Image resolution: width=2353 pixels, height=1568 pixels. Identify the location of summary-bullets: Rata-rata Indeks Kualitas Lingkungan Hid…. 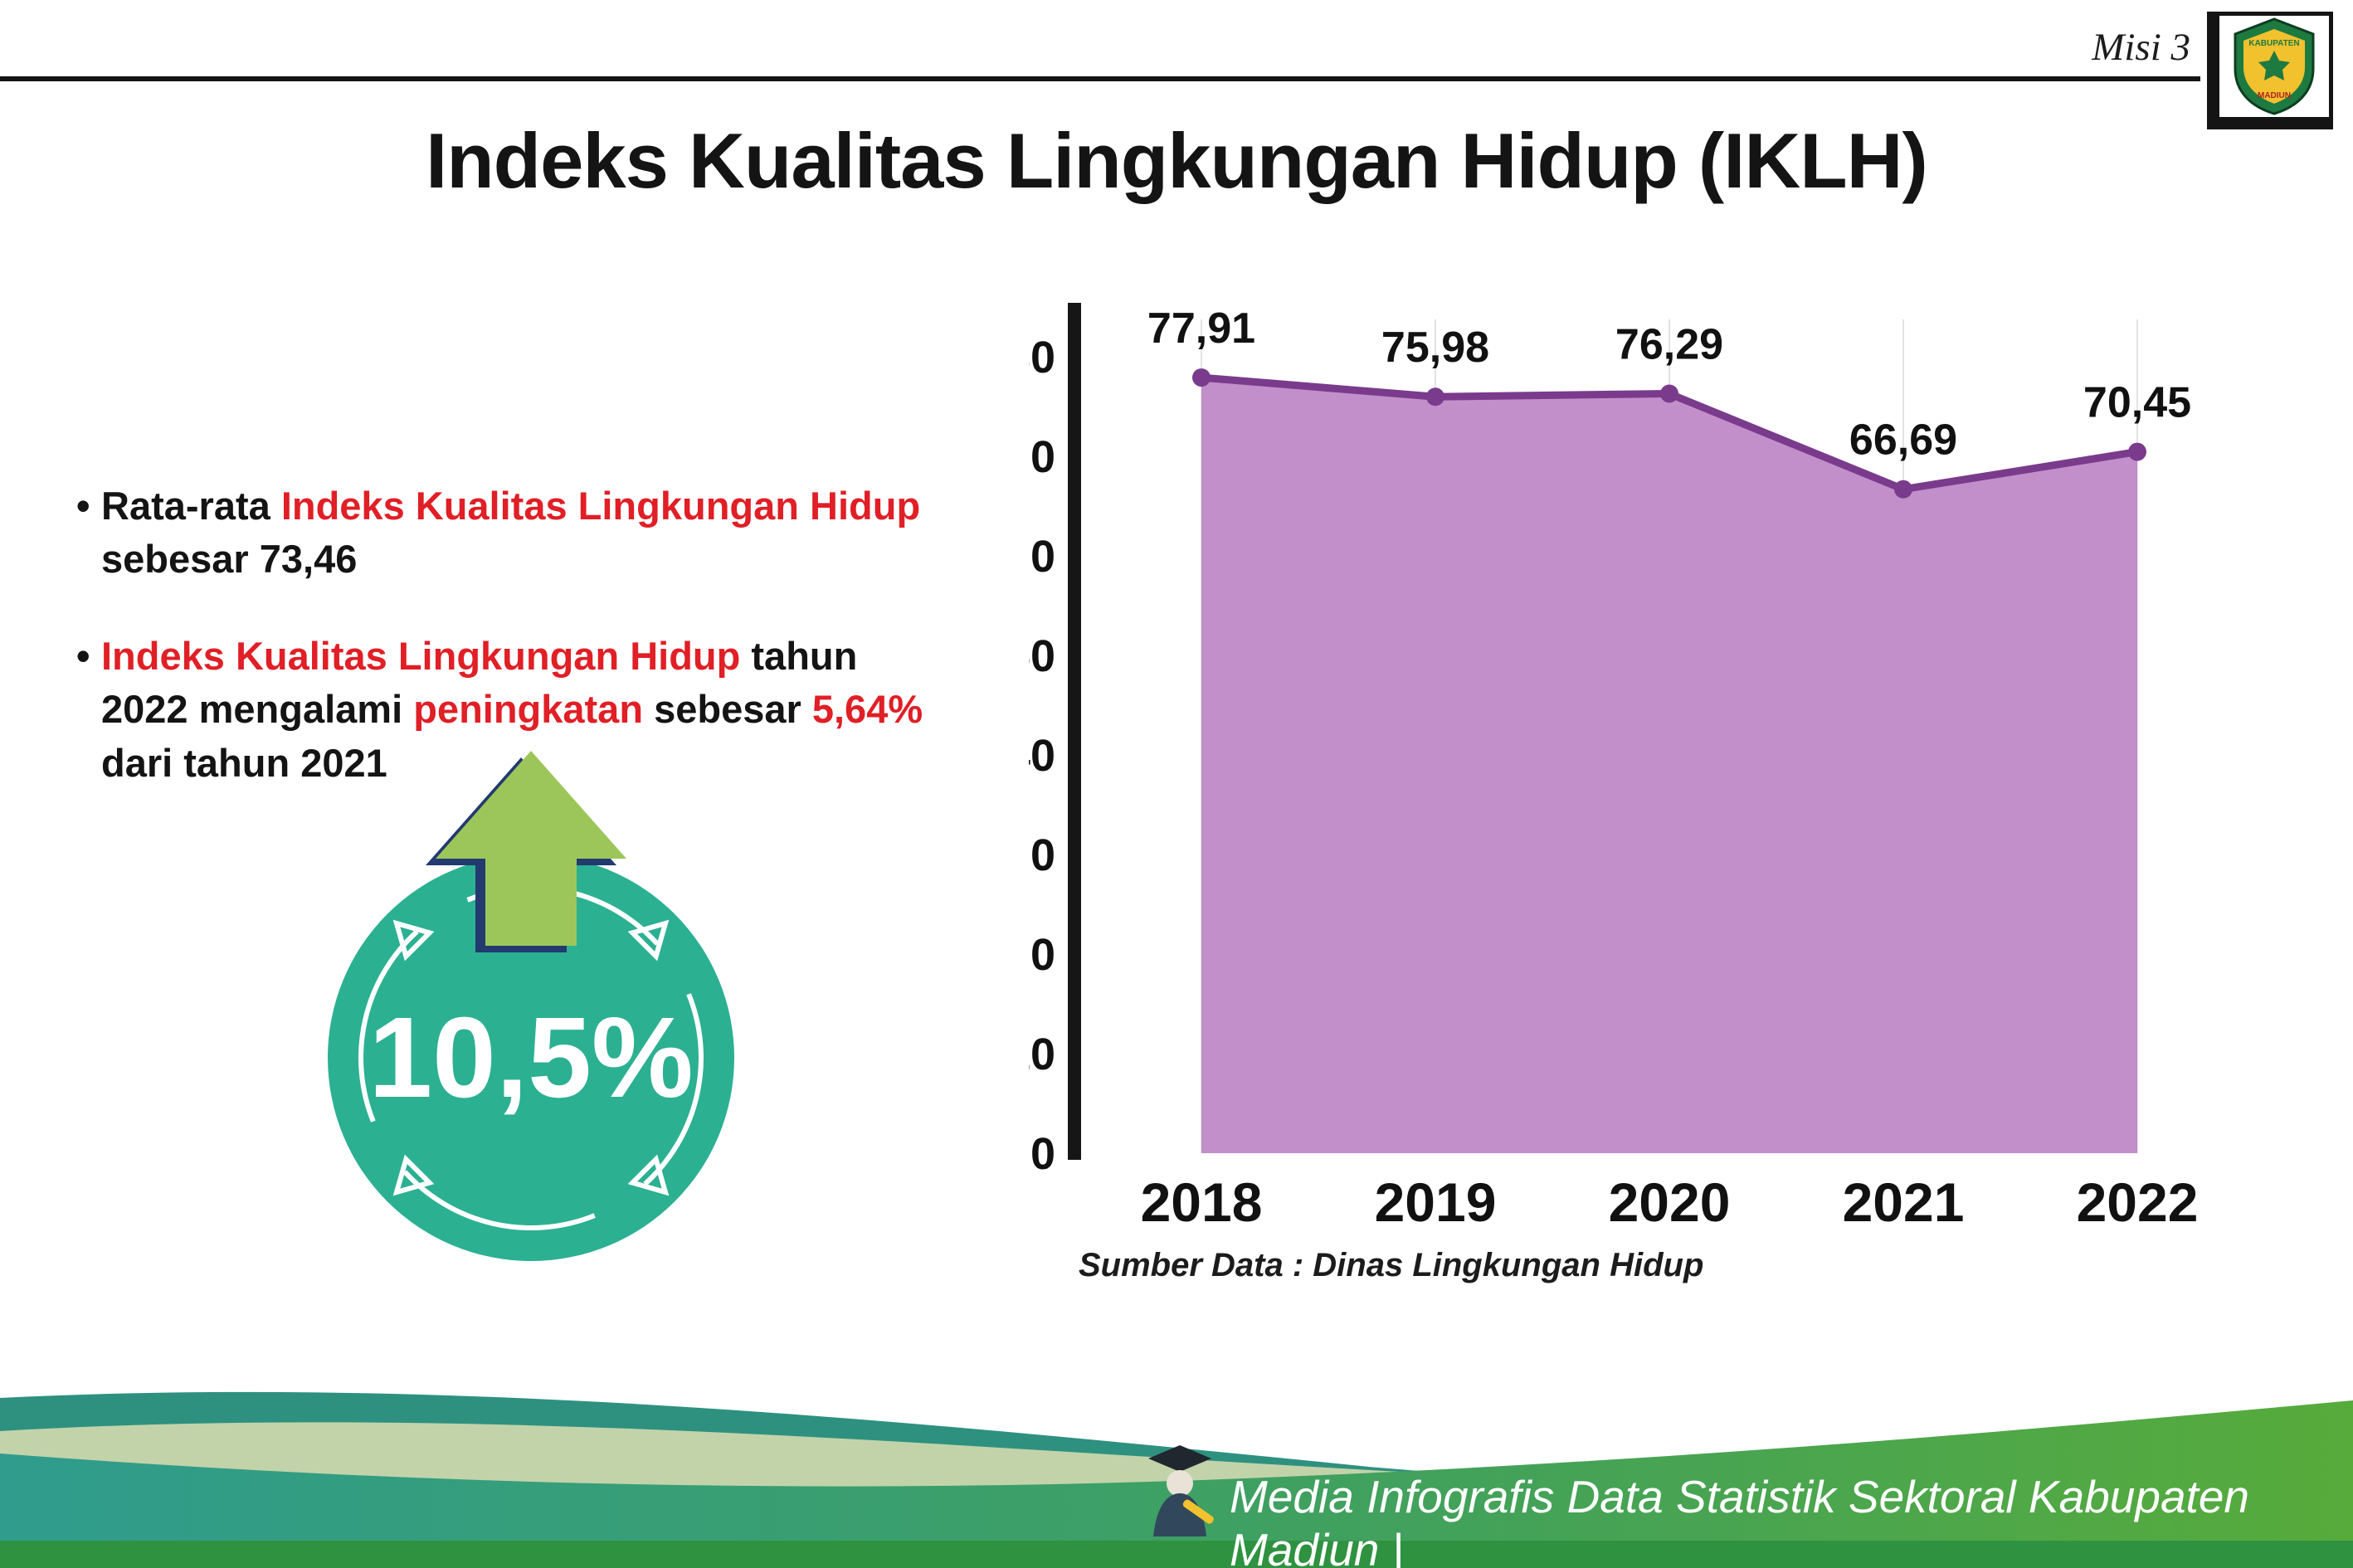
(509, 635).